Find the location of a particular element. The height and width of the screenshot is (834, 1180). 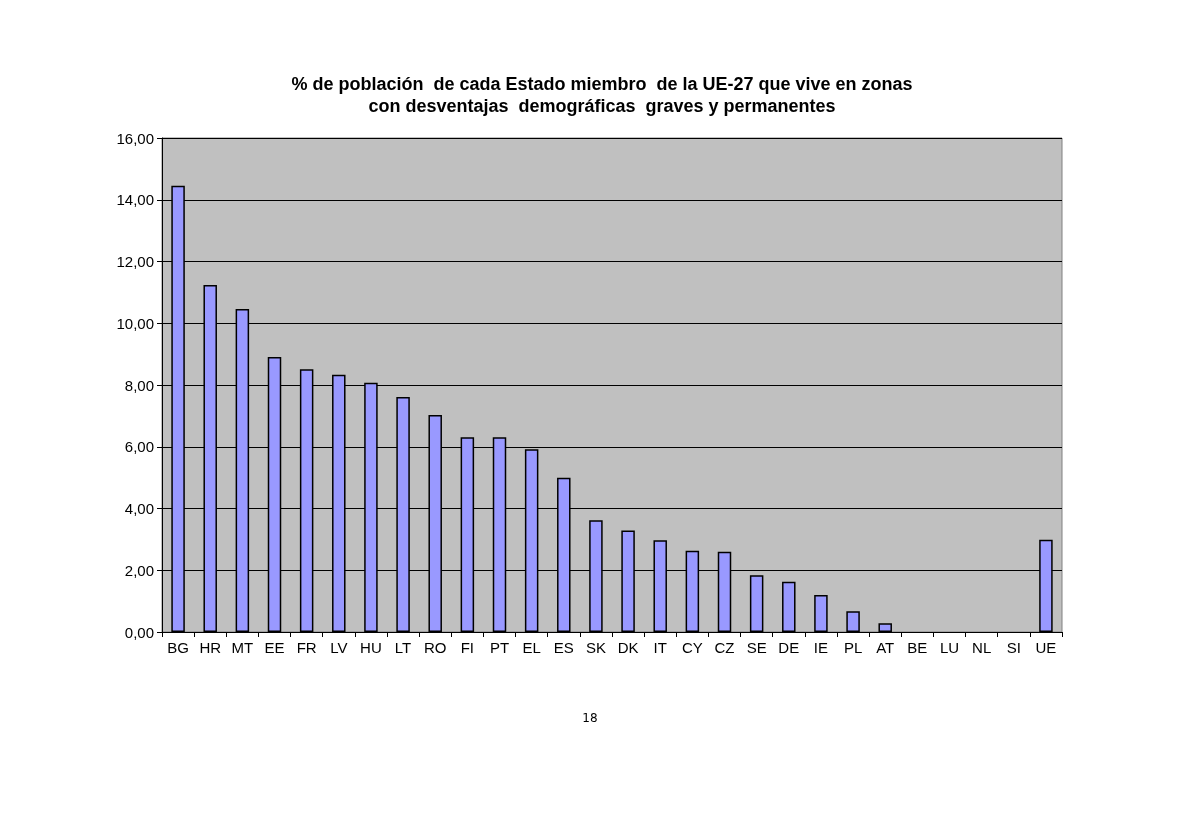

chart-title: % de población de cada Estado miembro de la UE-27 que vive en zonas con desventajas demográficas graves y permanentes is located at coordinates (602, 95).